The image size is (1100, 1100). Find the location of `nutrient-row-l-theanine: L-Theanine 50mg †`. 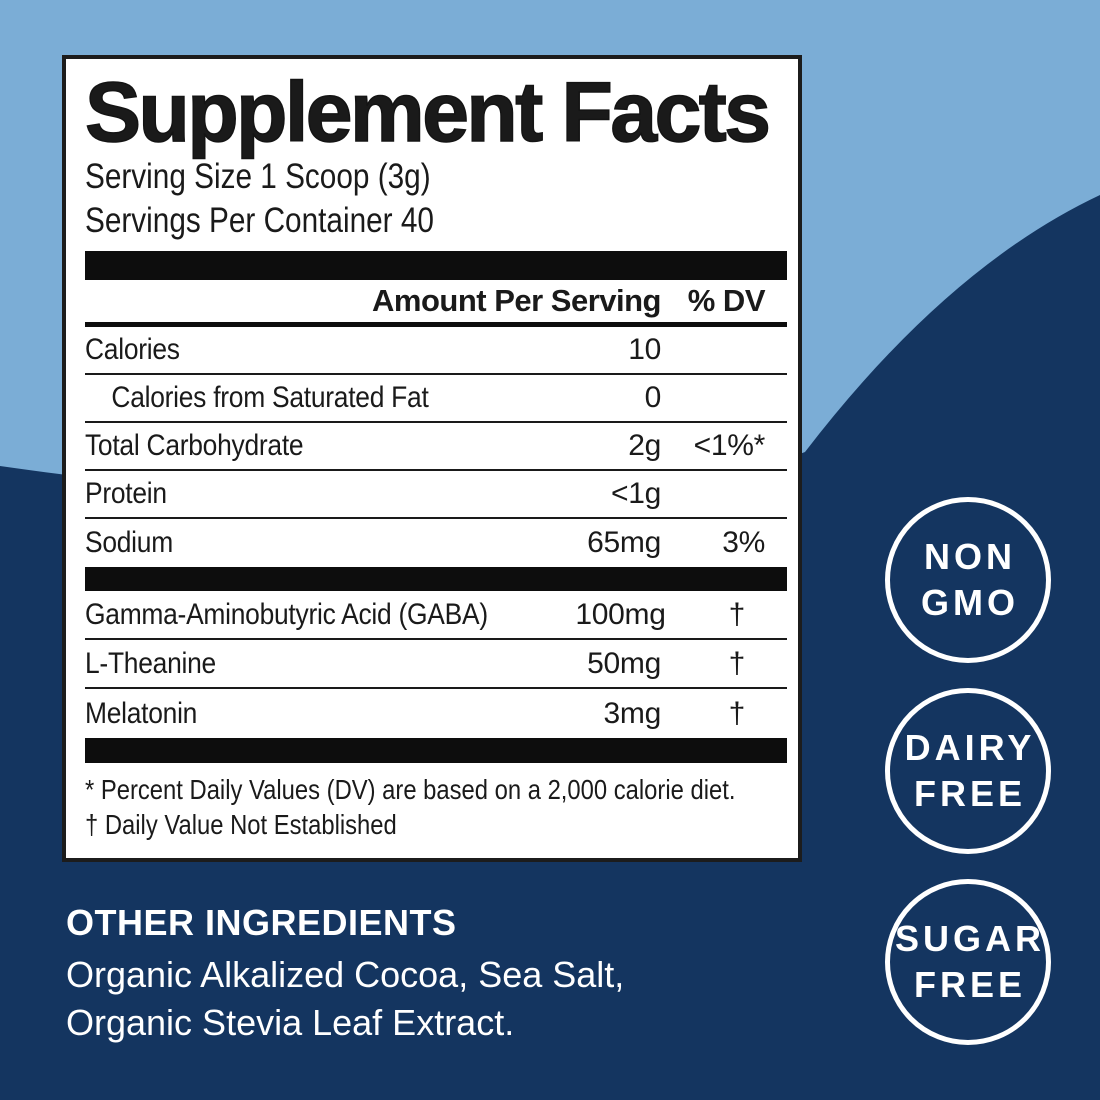

nutrient-row-l-theanine: L-Theanine 50mg † is located at coordinates (436, 664).